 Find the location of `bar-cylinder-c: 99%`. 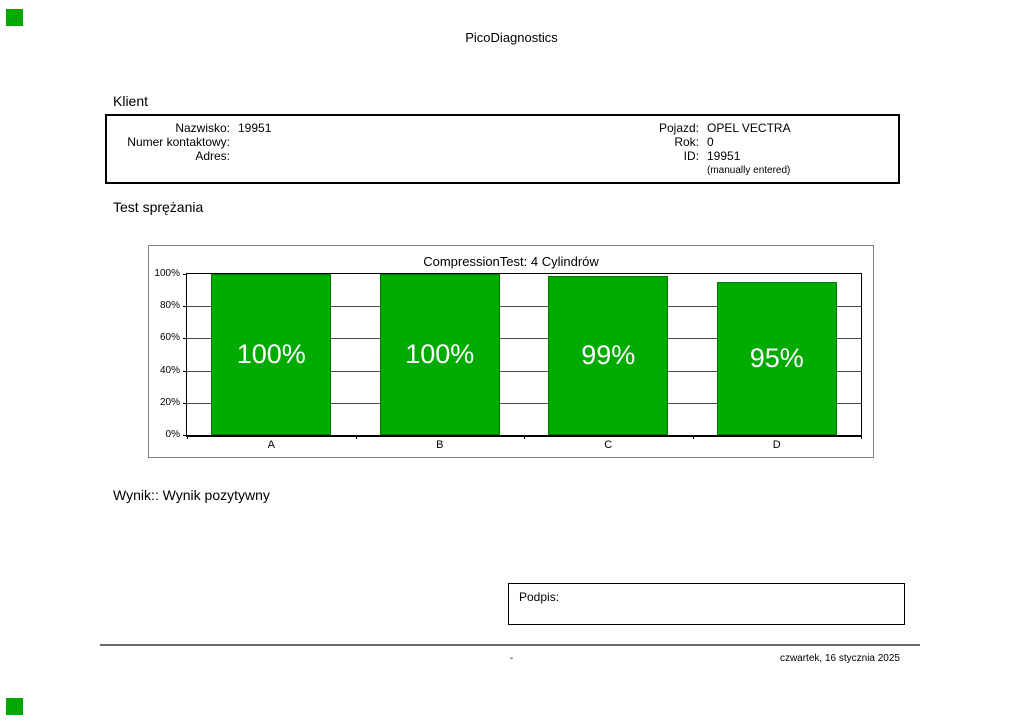

bar-cylinder-c: 99% is located at coordinates (608, 355).